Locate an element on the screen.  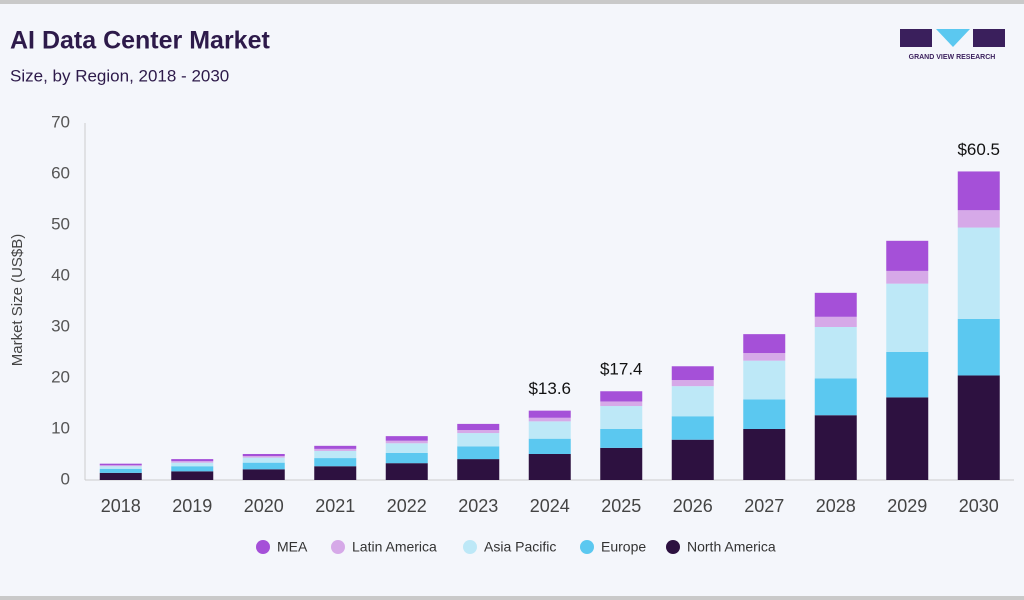
legend-label: Latin America is located at coordinates (394, 547).